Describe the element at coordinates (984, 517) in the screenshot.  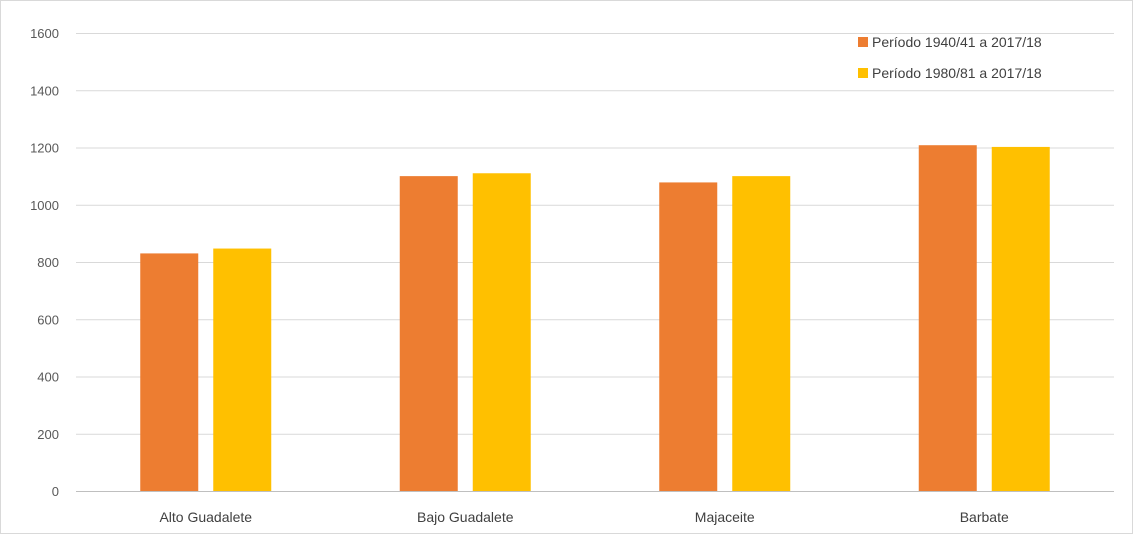
I see `x-tick-label: Barbate` at that location.